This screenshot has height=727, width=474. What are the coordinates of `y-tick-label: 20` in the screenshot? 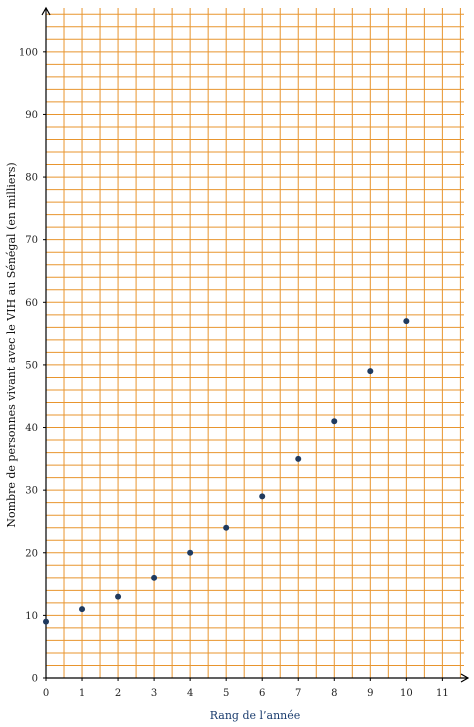 It's located at (31, 553).